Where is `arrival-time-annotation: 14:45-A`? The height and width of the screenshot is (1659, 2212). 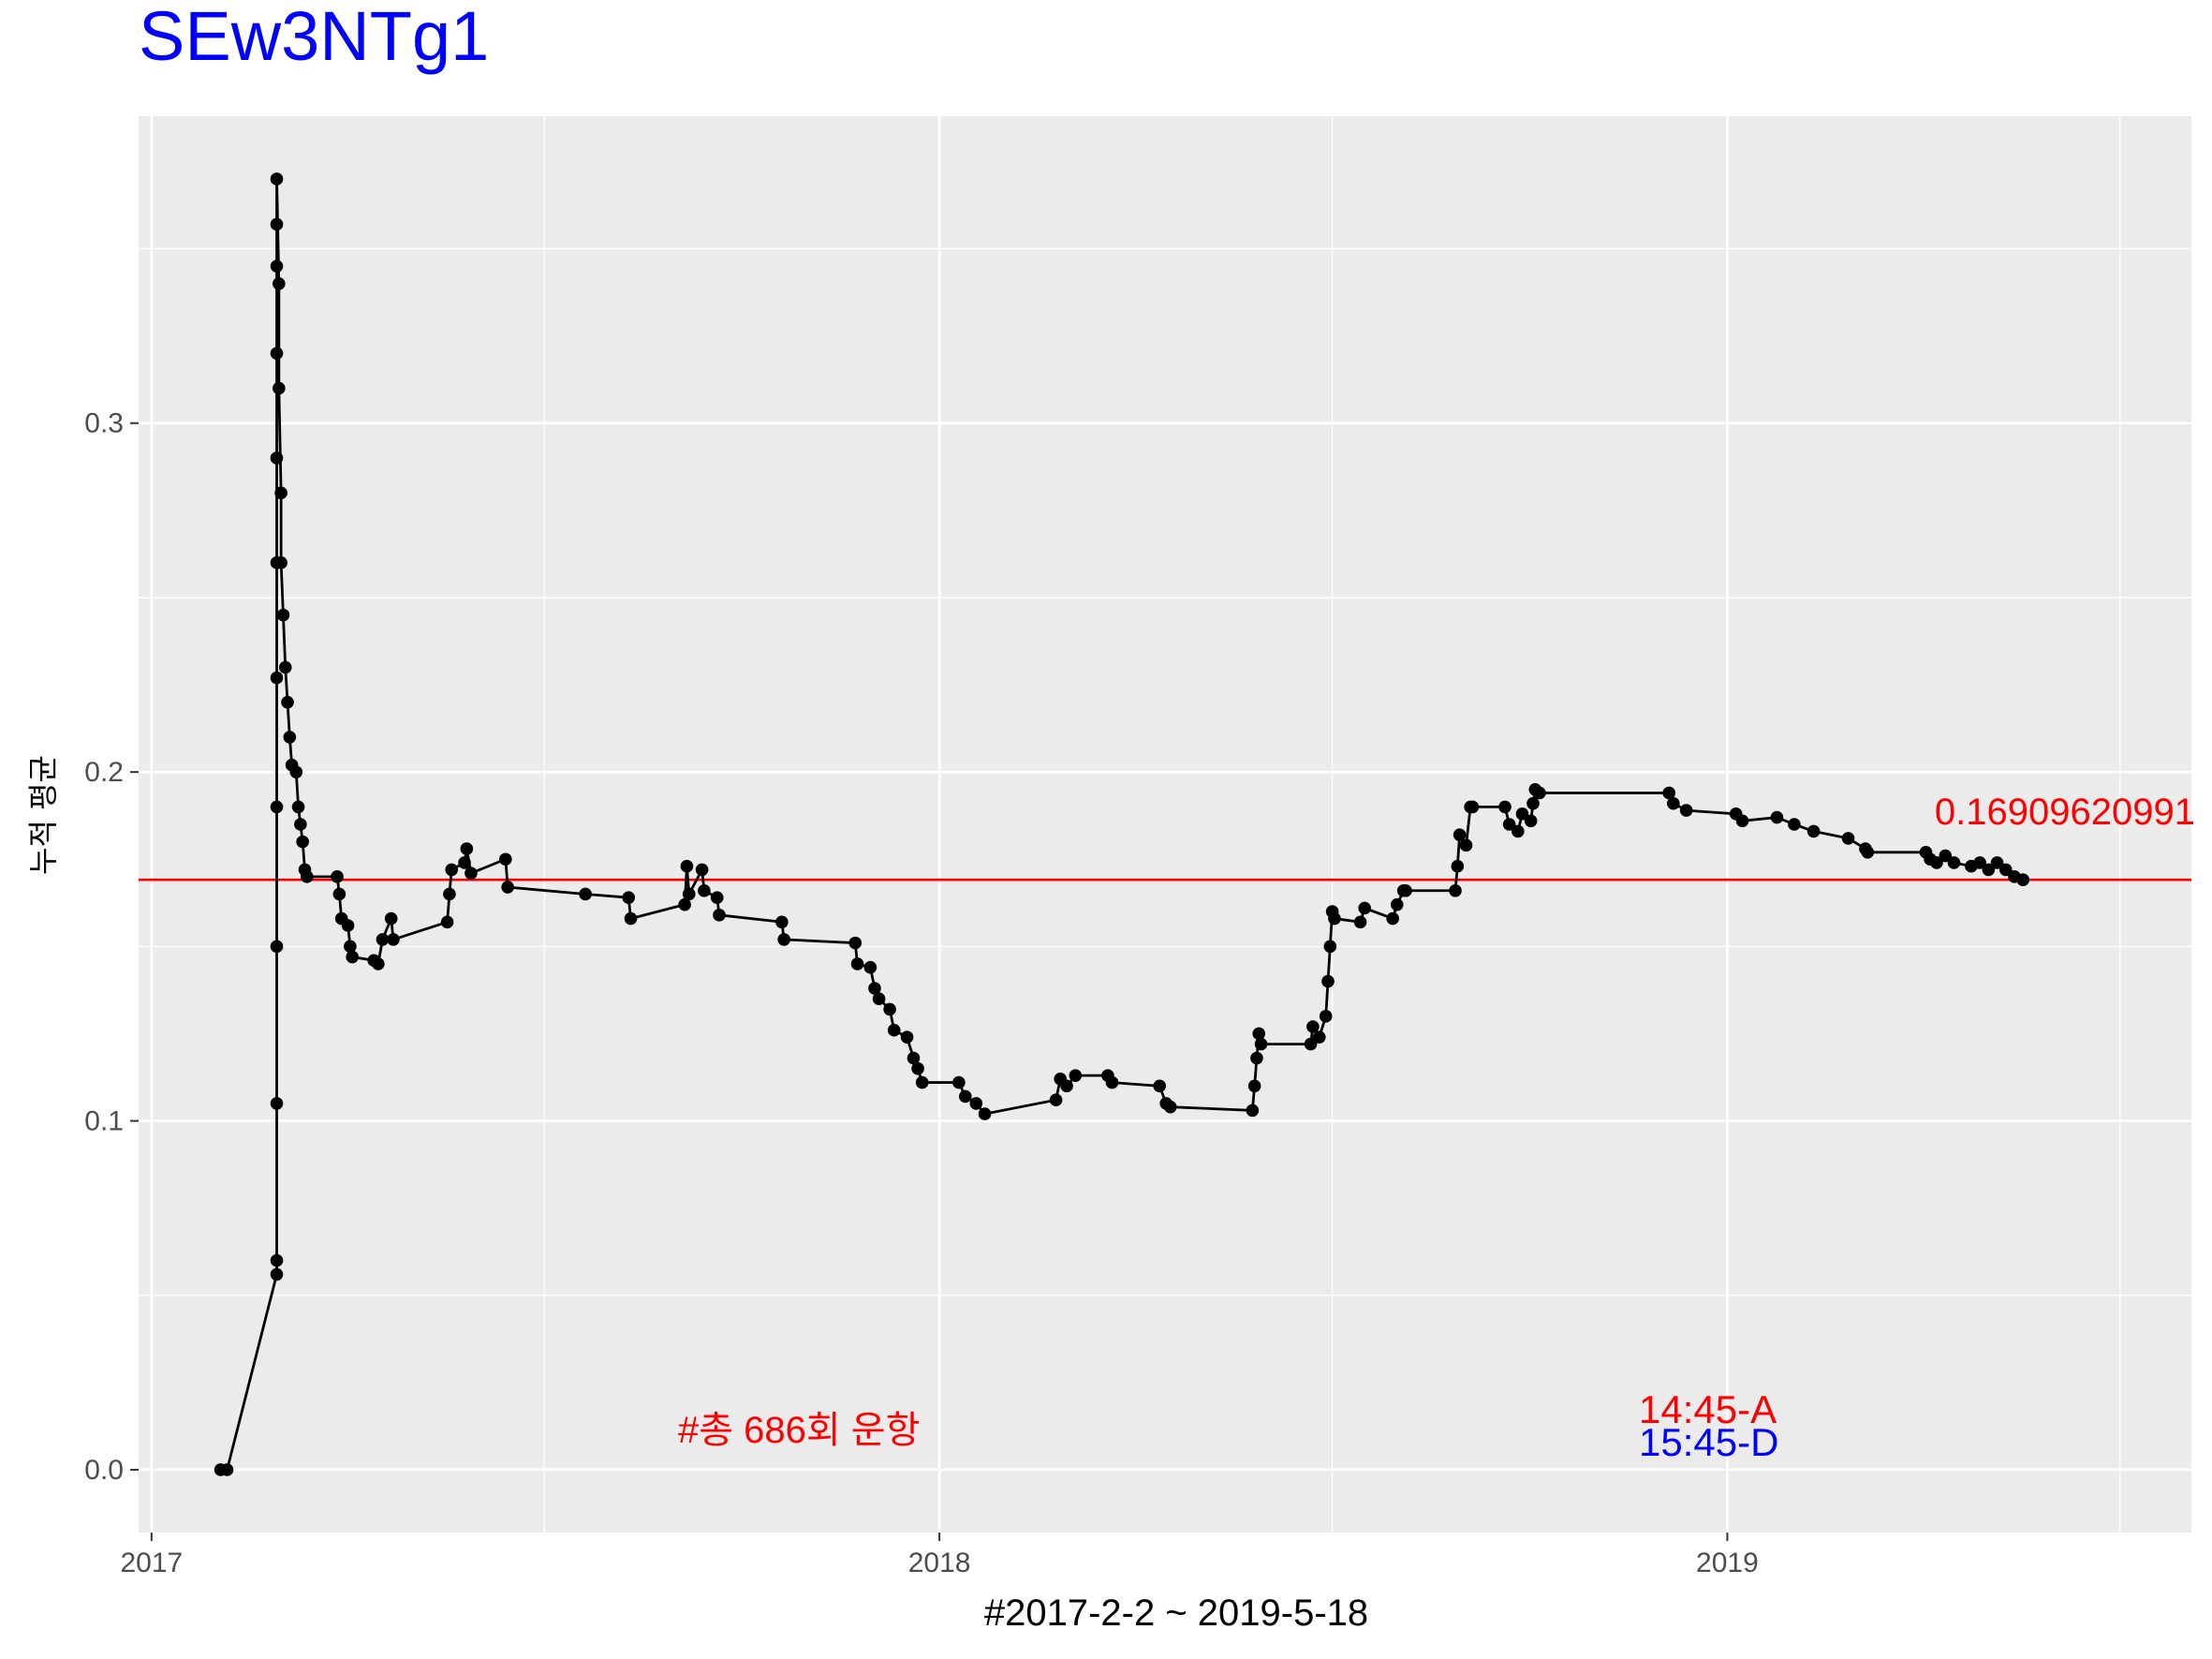
arrival-time-annotation: 14:45-A is located at coordinates (1708, 1408).